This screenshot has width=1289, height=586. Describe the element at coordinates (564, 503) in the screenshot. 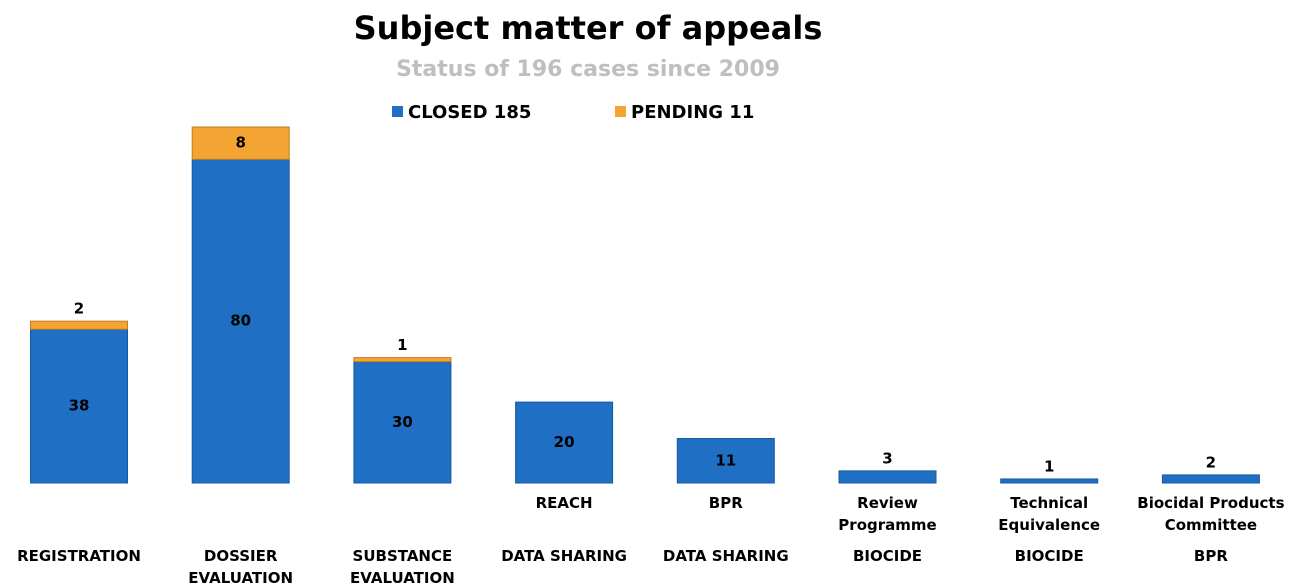

I see `x-subcategory-label: REACH` at that location.